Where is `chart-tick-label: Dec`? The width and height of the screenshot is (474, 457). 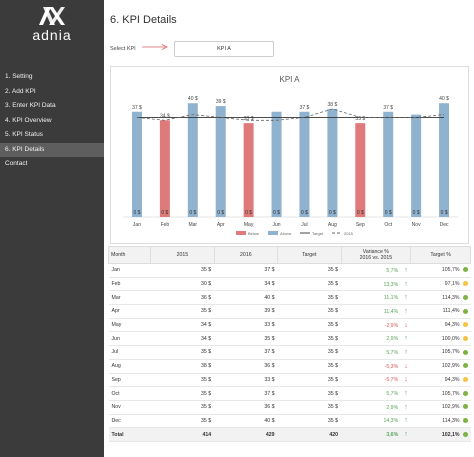 chart-tick-label: Dec is located at coordinates (444, 225).